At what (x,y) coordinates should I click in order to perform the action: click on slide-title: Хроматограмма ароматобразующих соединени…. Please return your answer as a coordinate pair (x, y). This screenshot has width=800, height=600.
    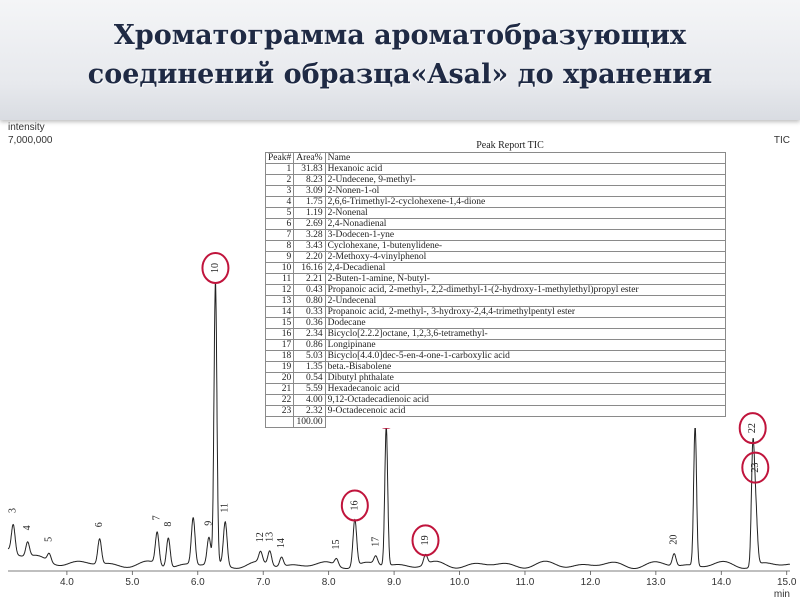
    Looking at the image, I should click on (400, 55).